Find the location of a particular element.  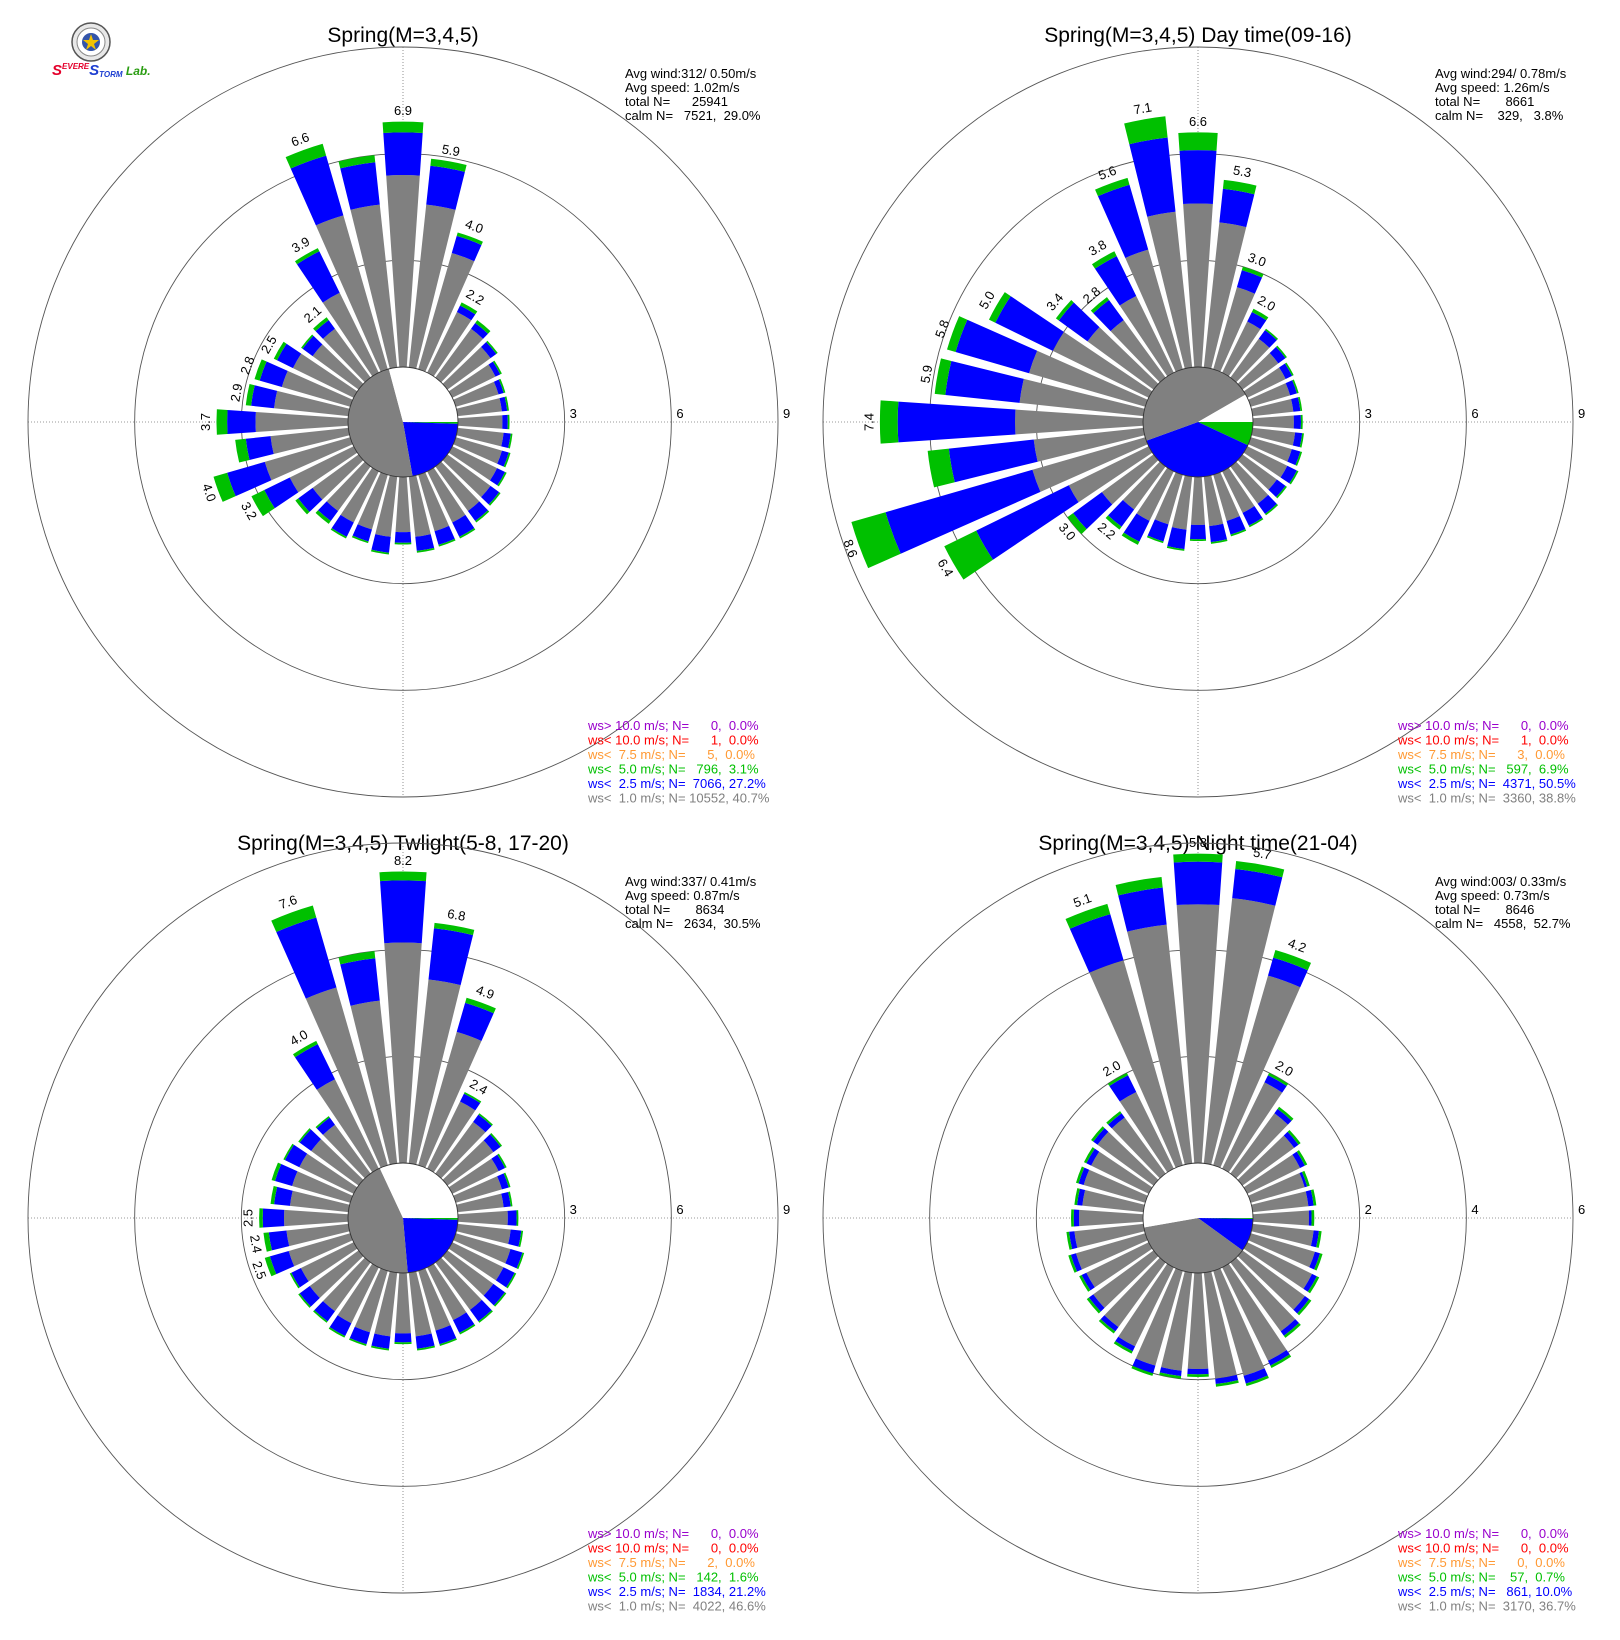

chart-title: Spring(M=3,4,5) Day time(09-16) is located at coordinates (1198, 35).